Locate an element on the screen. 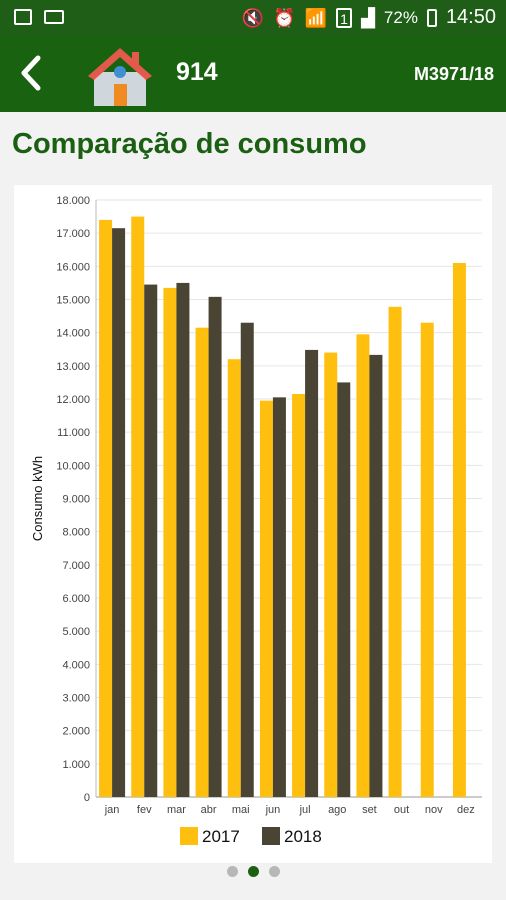 This screenshot has height=900, width=506. y-tick-label: 12.000 is located at coordinates (73, 400).